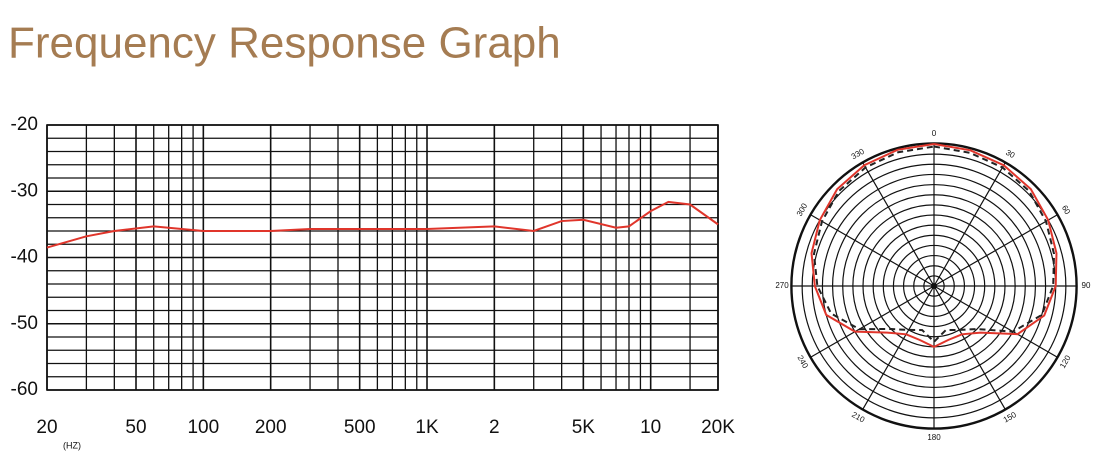  What do you see at coordinates (24, 124) in the screenshot?
I see `y-tick-label: -20` at bounding box center [24, 124].